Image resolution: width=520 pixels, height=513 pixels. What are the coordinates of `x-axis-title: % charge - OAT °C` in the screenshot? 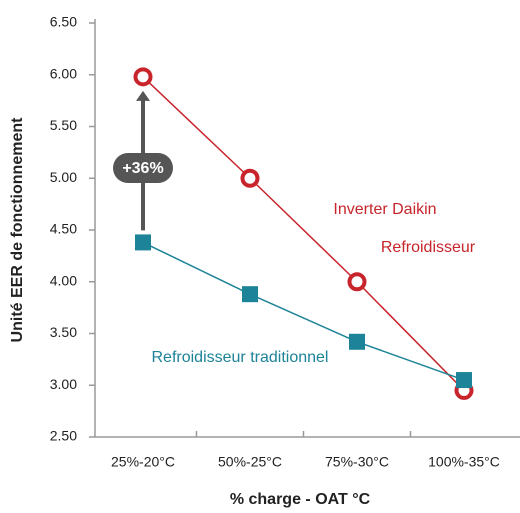 It's located at (300, 499).